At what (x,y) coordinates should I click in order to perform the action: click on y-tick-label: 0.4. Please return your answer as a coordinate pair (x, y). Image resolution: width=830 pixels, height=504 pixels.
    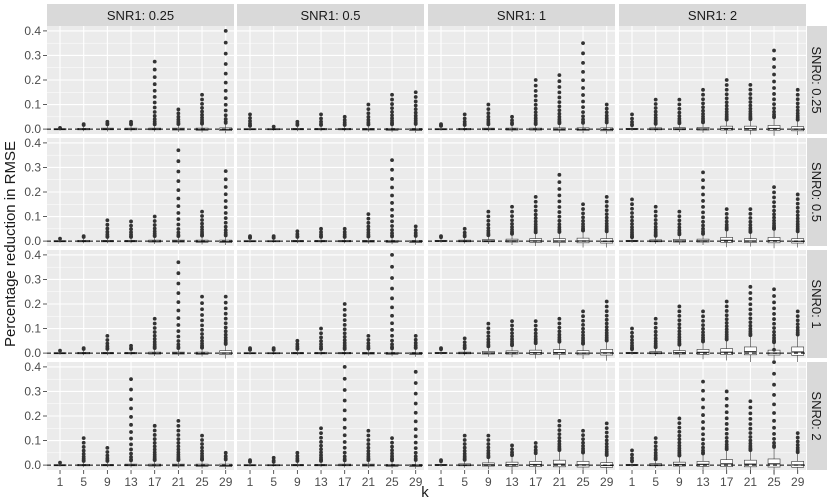
    Looking at the image, I should click on (32, 367).